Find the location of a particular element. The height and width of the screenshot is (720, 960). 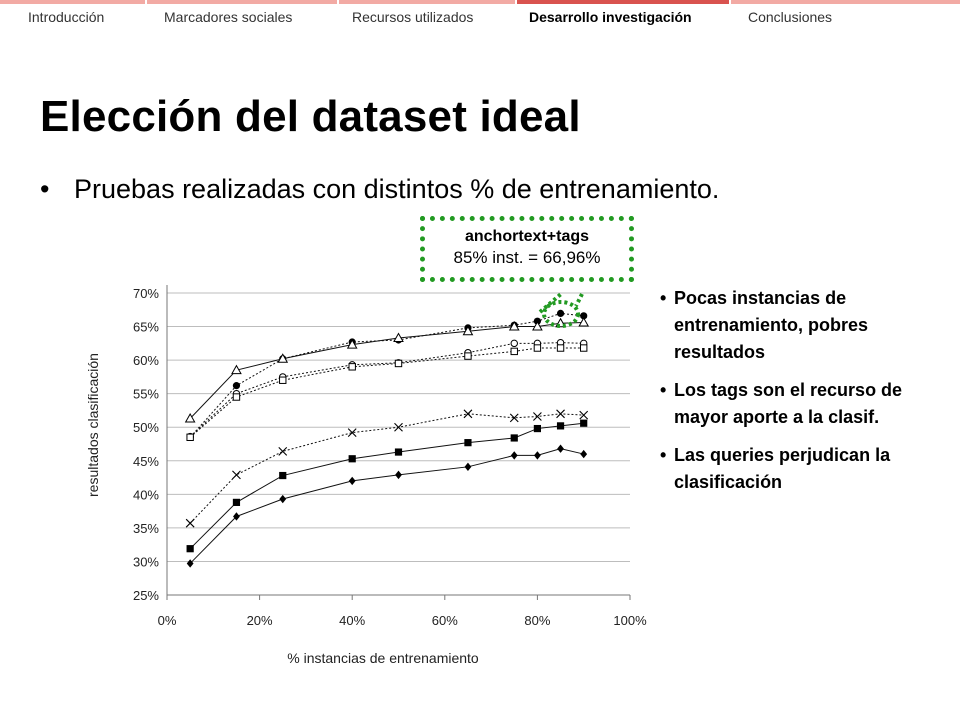

y-axis-title: resultados clasificación is located at coordinates (93, 425).